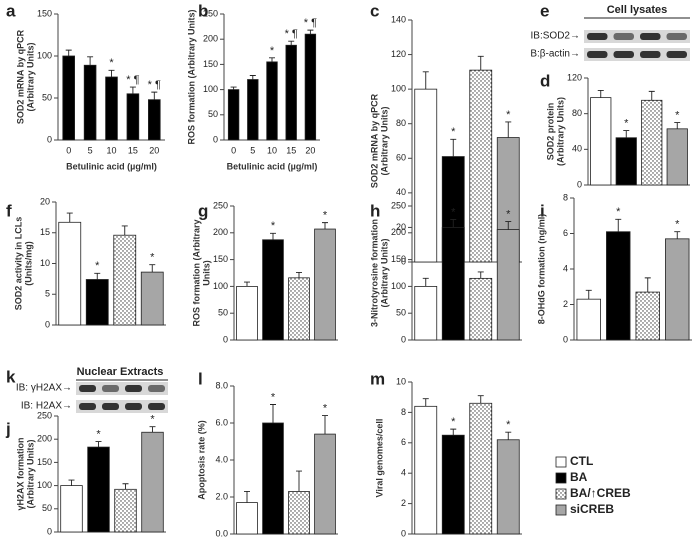  I want to click on panel-letter: d, so click(545, 80).